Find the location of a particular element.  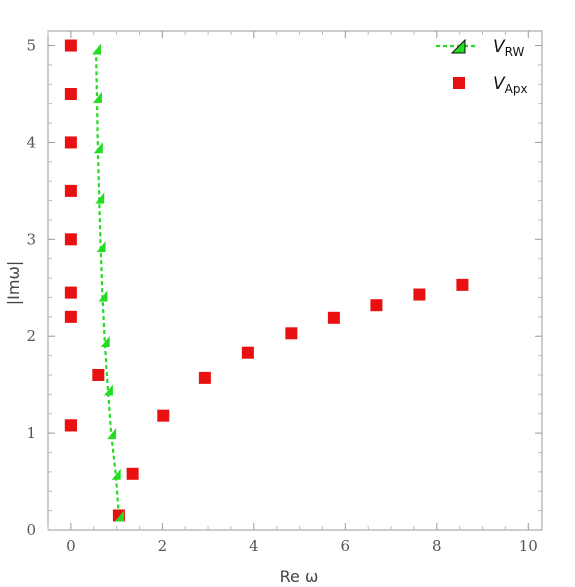

x-axis-title: Re ω is located at coordinates (299, 576).